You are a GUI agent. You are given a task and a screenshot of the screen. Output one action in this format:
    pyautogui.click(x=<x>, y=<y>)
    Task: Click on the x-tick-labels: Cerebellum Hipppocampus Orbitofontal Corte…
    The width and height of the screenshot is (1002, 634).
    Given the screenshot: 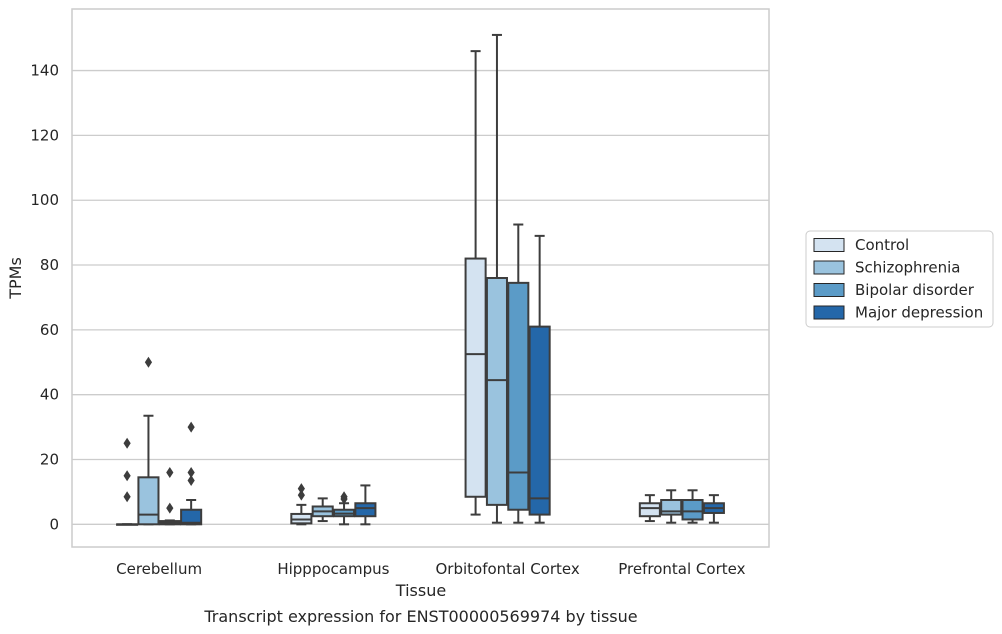 What is the action you would take?
    pyautogui.click(x=430, y=569)
    